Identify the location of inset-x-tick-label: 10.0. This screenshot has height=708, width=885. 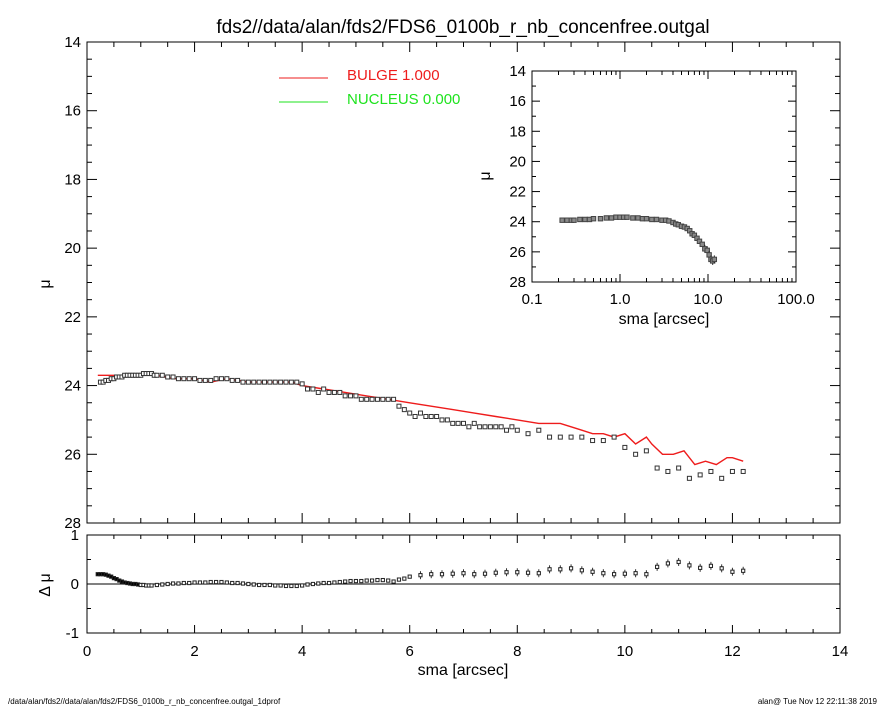
(707, 299).